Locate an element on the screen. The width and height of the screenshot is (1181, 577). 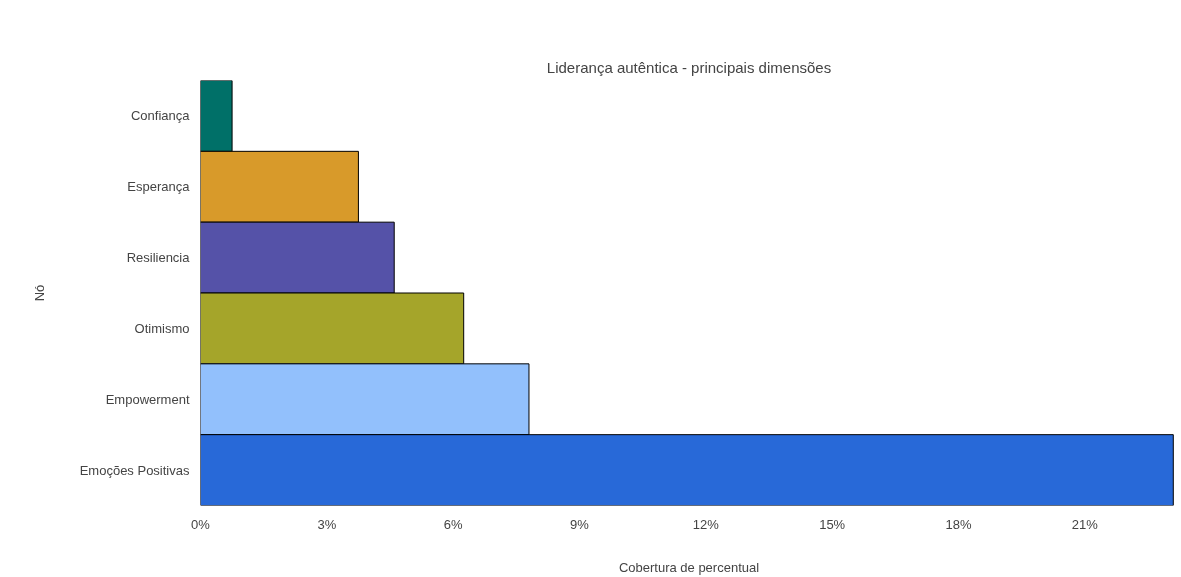
y-tick-label: Emoções Positivas is located at coordinates (134, 470).